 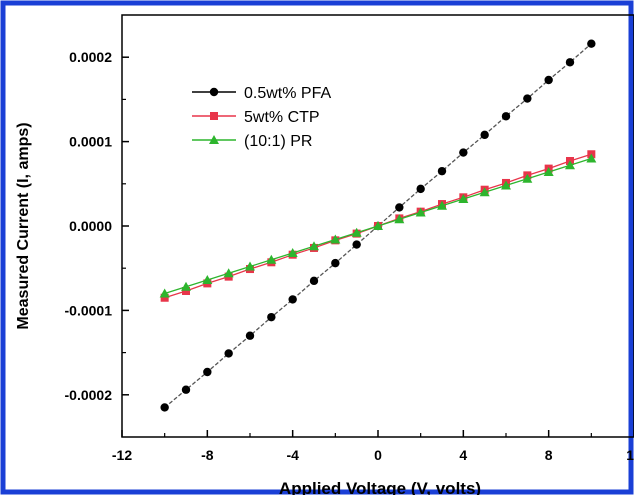 I want to click on y-tick-label: -0.0002, so click(x=89, y=395).